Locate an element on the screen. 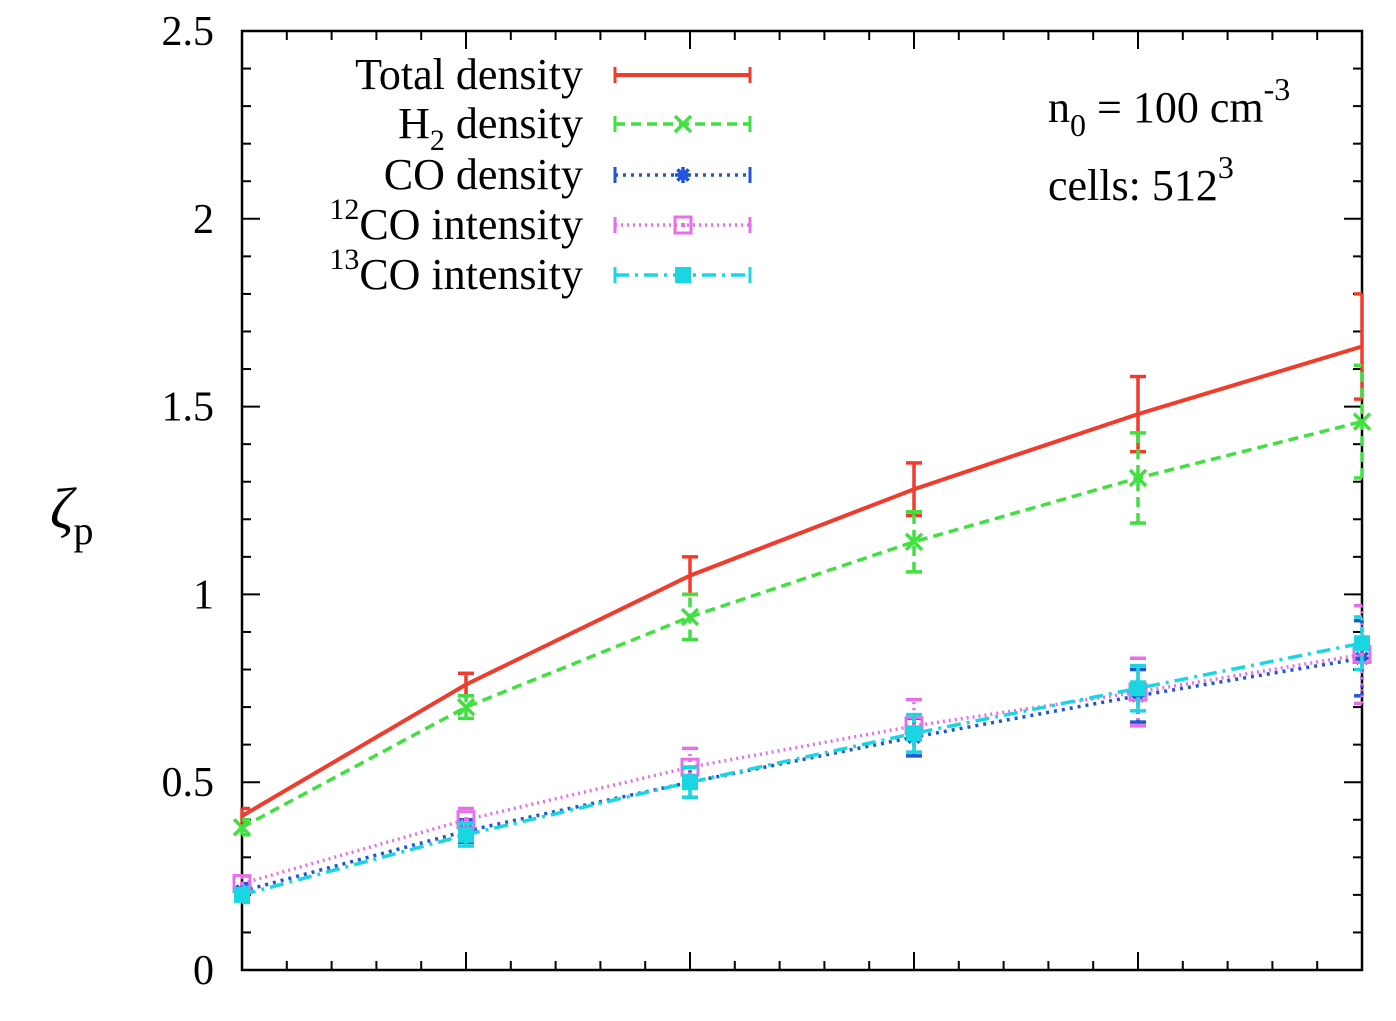  y-axis-label: ζp is located at coordinates (71, 514).